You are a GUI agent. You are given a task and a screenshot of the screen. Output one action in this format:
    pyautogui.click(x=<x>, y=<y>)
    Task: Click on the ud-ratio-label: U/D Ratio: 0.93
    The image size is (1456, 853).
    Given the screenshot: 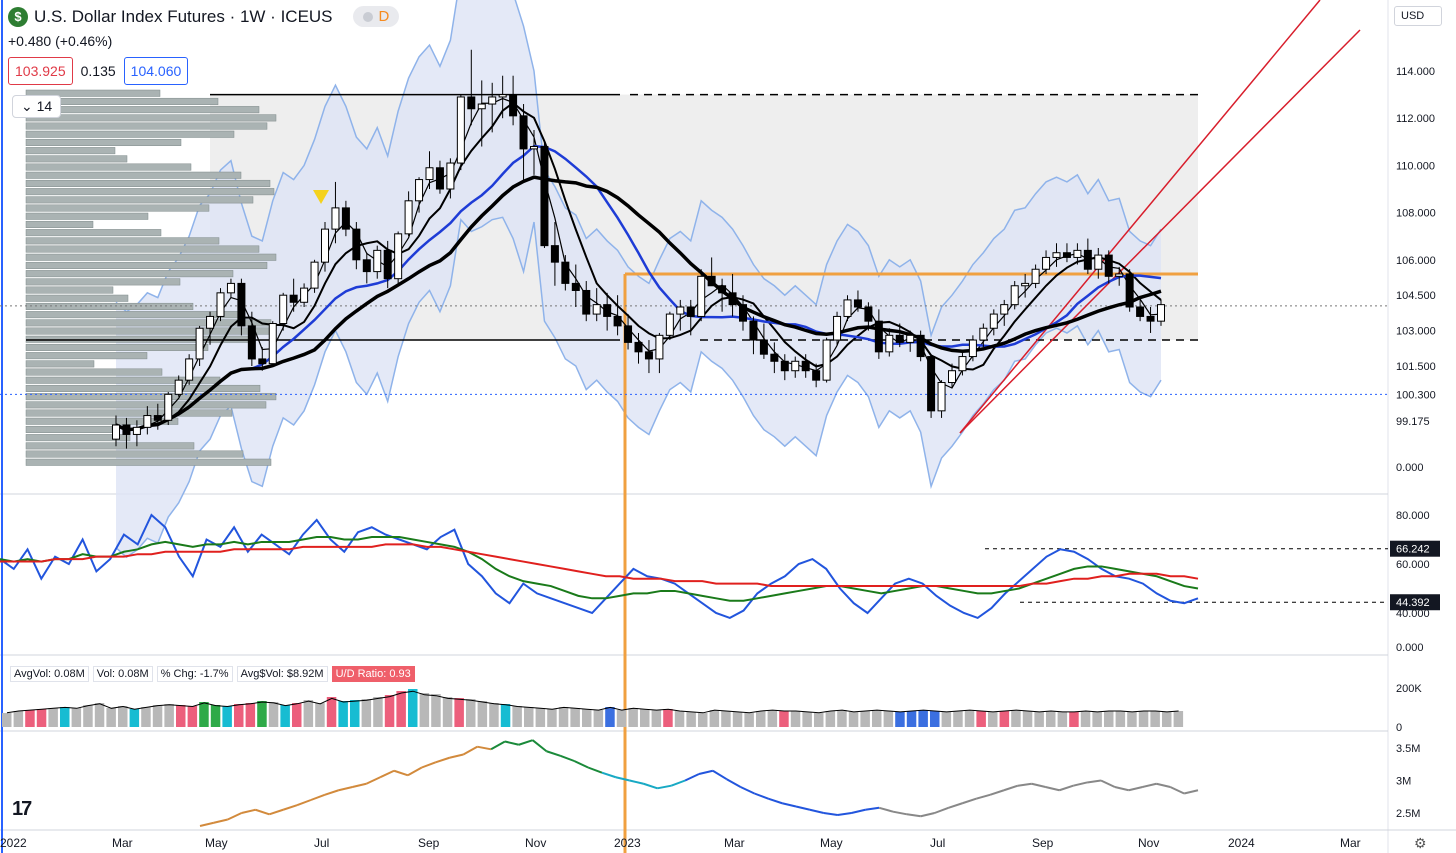 What is the action you would take?
    pyautogui.click(x=373, y=674)
    